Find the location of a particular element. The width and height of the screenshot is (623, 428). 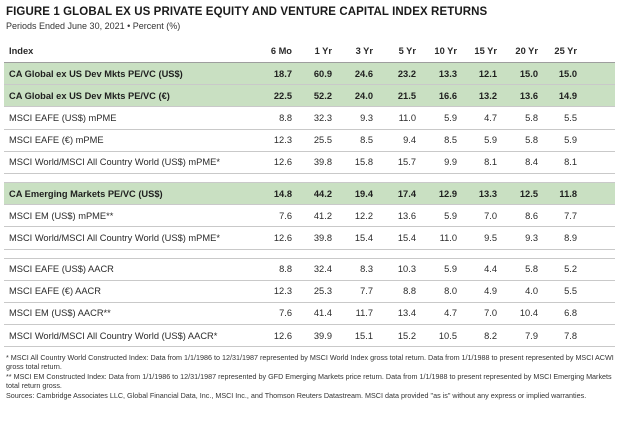

return-value: 9.5 is located at coordinates (490, 237).